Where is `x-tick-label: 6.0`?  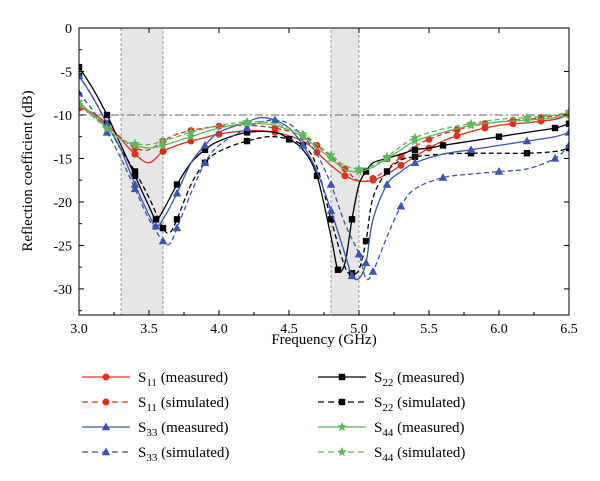
x-tick-label: 6.0 is located at coordinates (499, 329).